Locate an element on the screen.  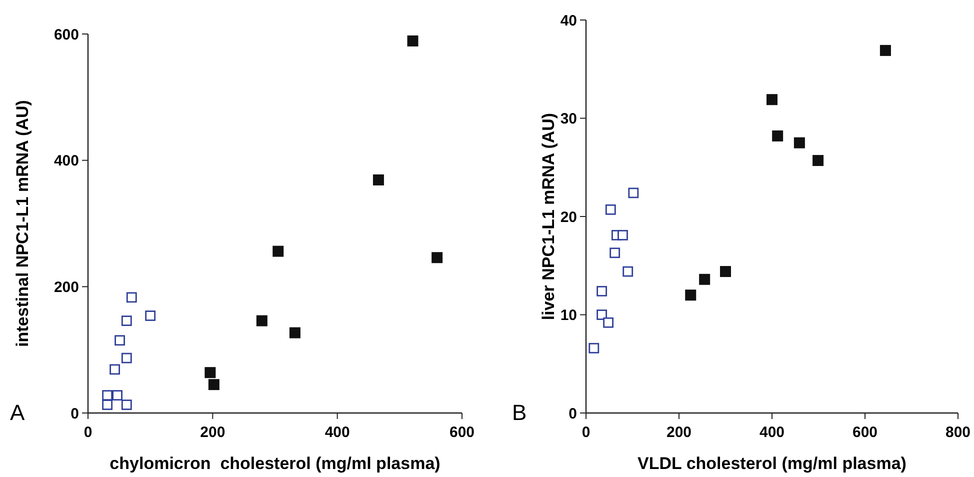
text: A is located at coordinates (17, 412).